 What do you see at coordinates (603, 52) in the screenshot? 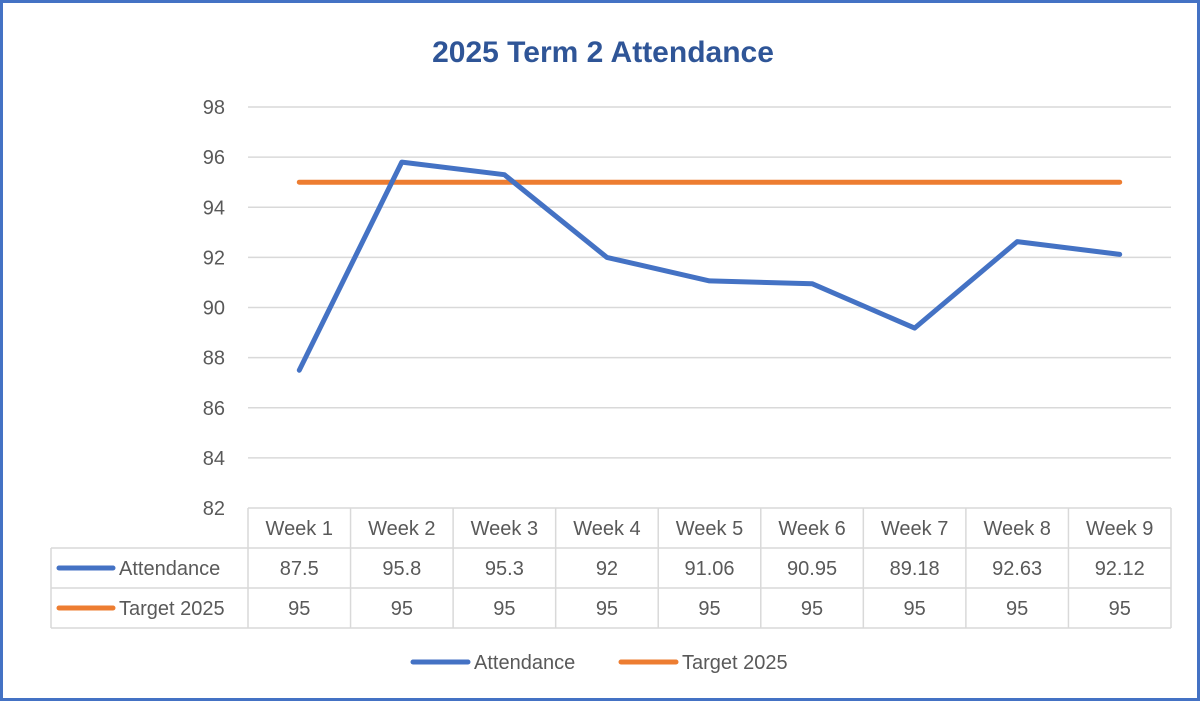
I see `chart-title: 2025 Term 2 Attendance` at bounding box center [603, 52].